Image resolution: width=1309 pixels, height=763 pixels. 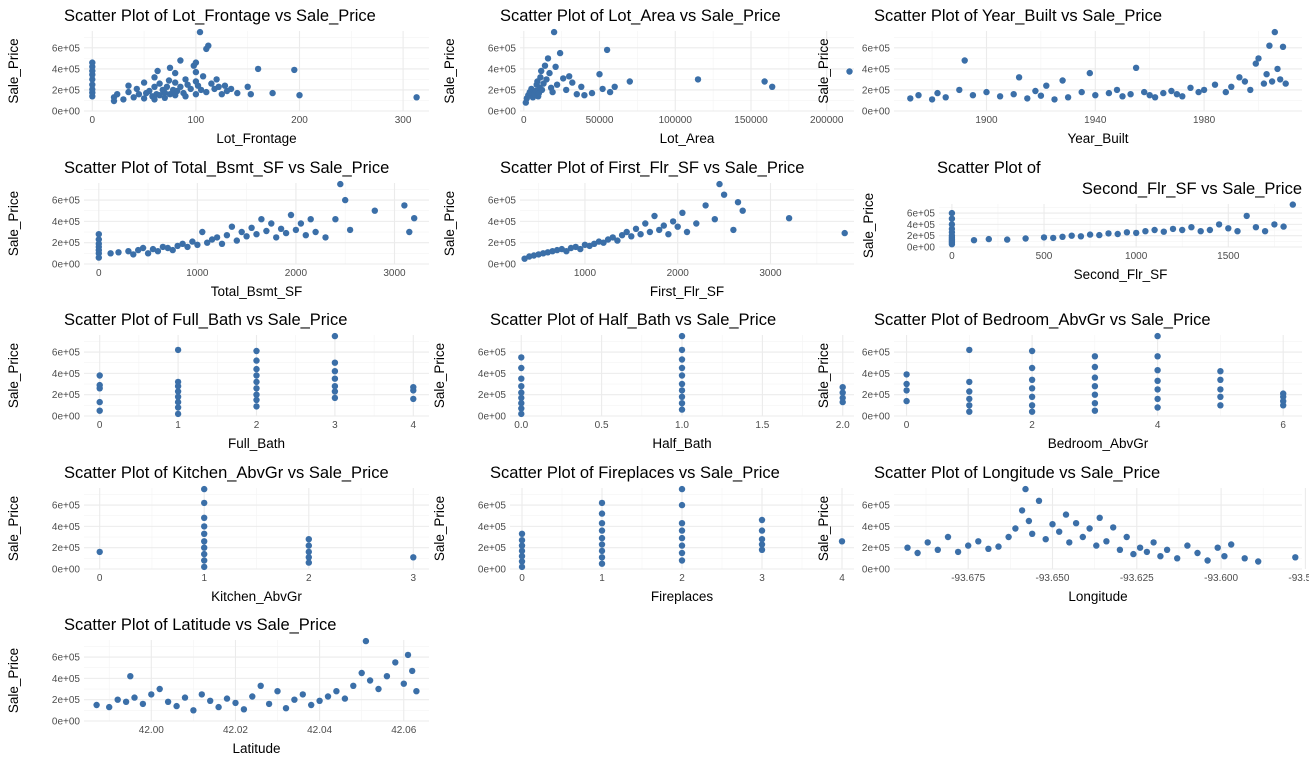 What do you see at coordinates (492, 527) in the screenshot?
I see `y-tick-label: 4e+05` at bounding box center [492, 527].